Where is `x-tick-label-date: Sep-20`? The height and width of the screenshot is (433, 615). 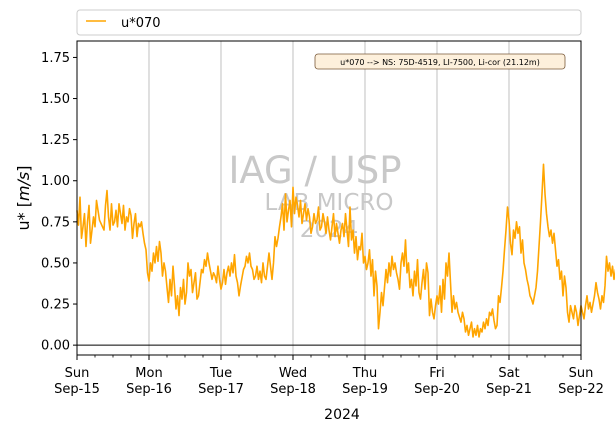
x-tick-label-date: Sep-20 is located at coordinates (437, 389).